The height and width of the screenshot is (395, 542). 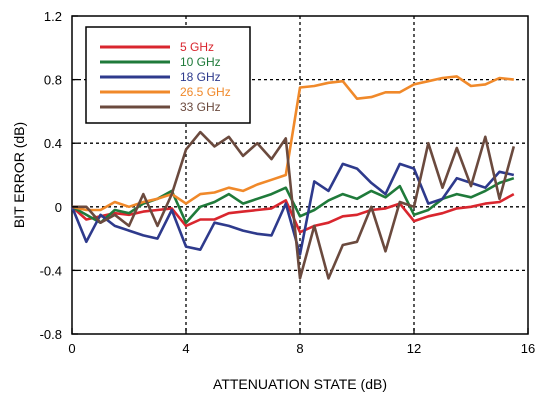 What do you see at coordinates (53, 143) in the screenshot?
I see `y-tick-label: 0.4` at bounding box center [53, 143].